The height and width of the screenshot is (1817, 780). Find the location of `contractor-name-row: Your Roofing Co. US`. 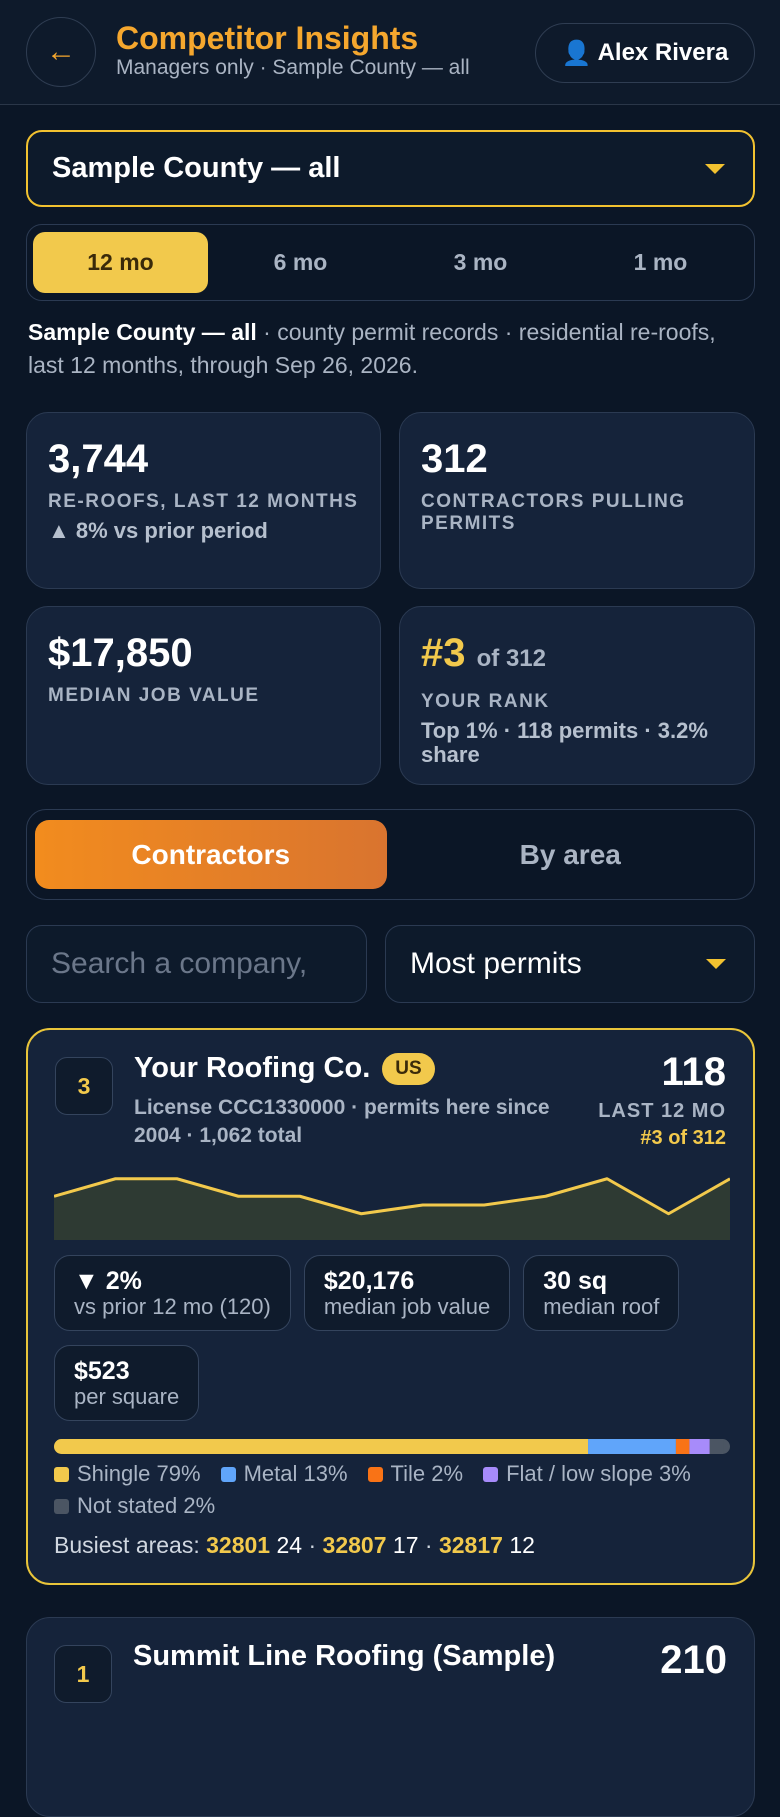

contractor-name-row: Your Roofing Co. US is located at coordinates (284, 1068).